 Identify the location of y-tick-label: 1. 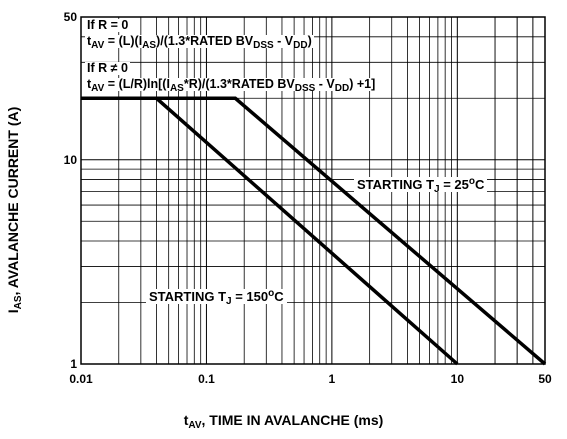
(73, 364).